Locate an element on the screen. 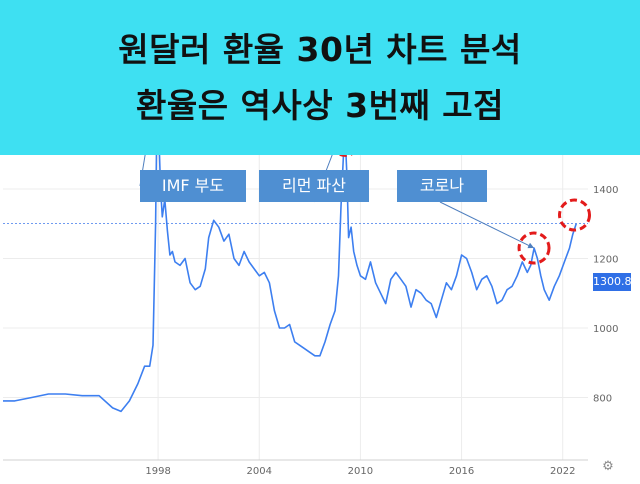 This screenshot has width=640, height=484. gear-icon: ⚙ is located at coordinates (608, 466).